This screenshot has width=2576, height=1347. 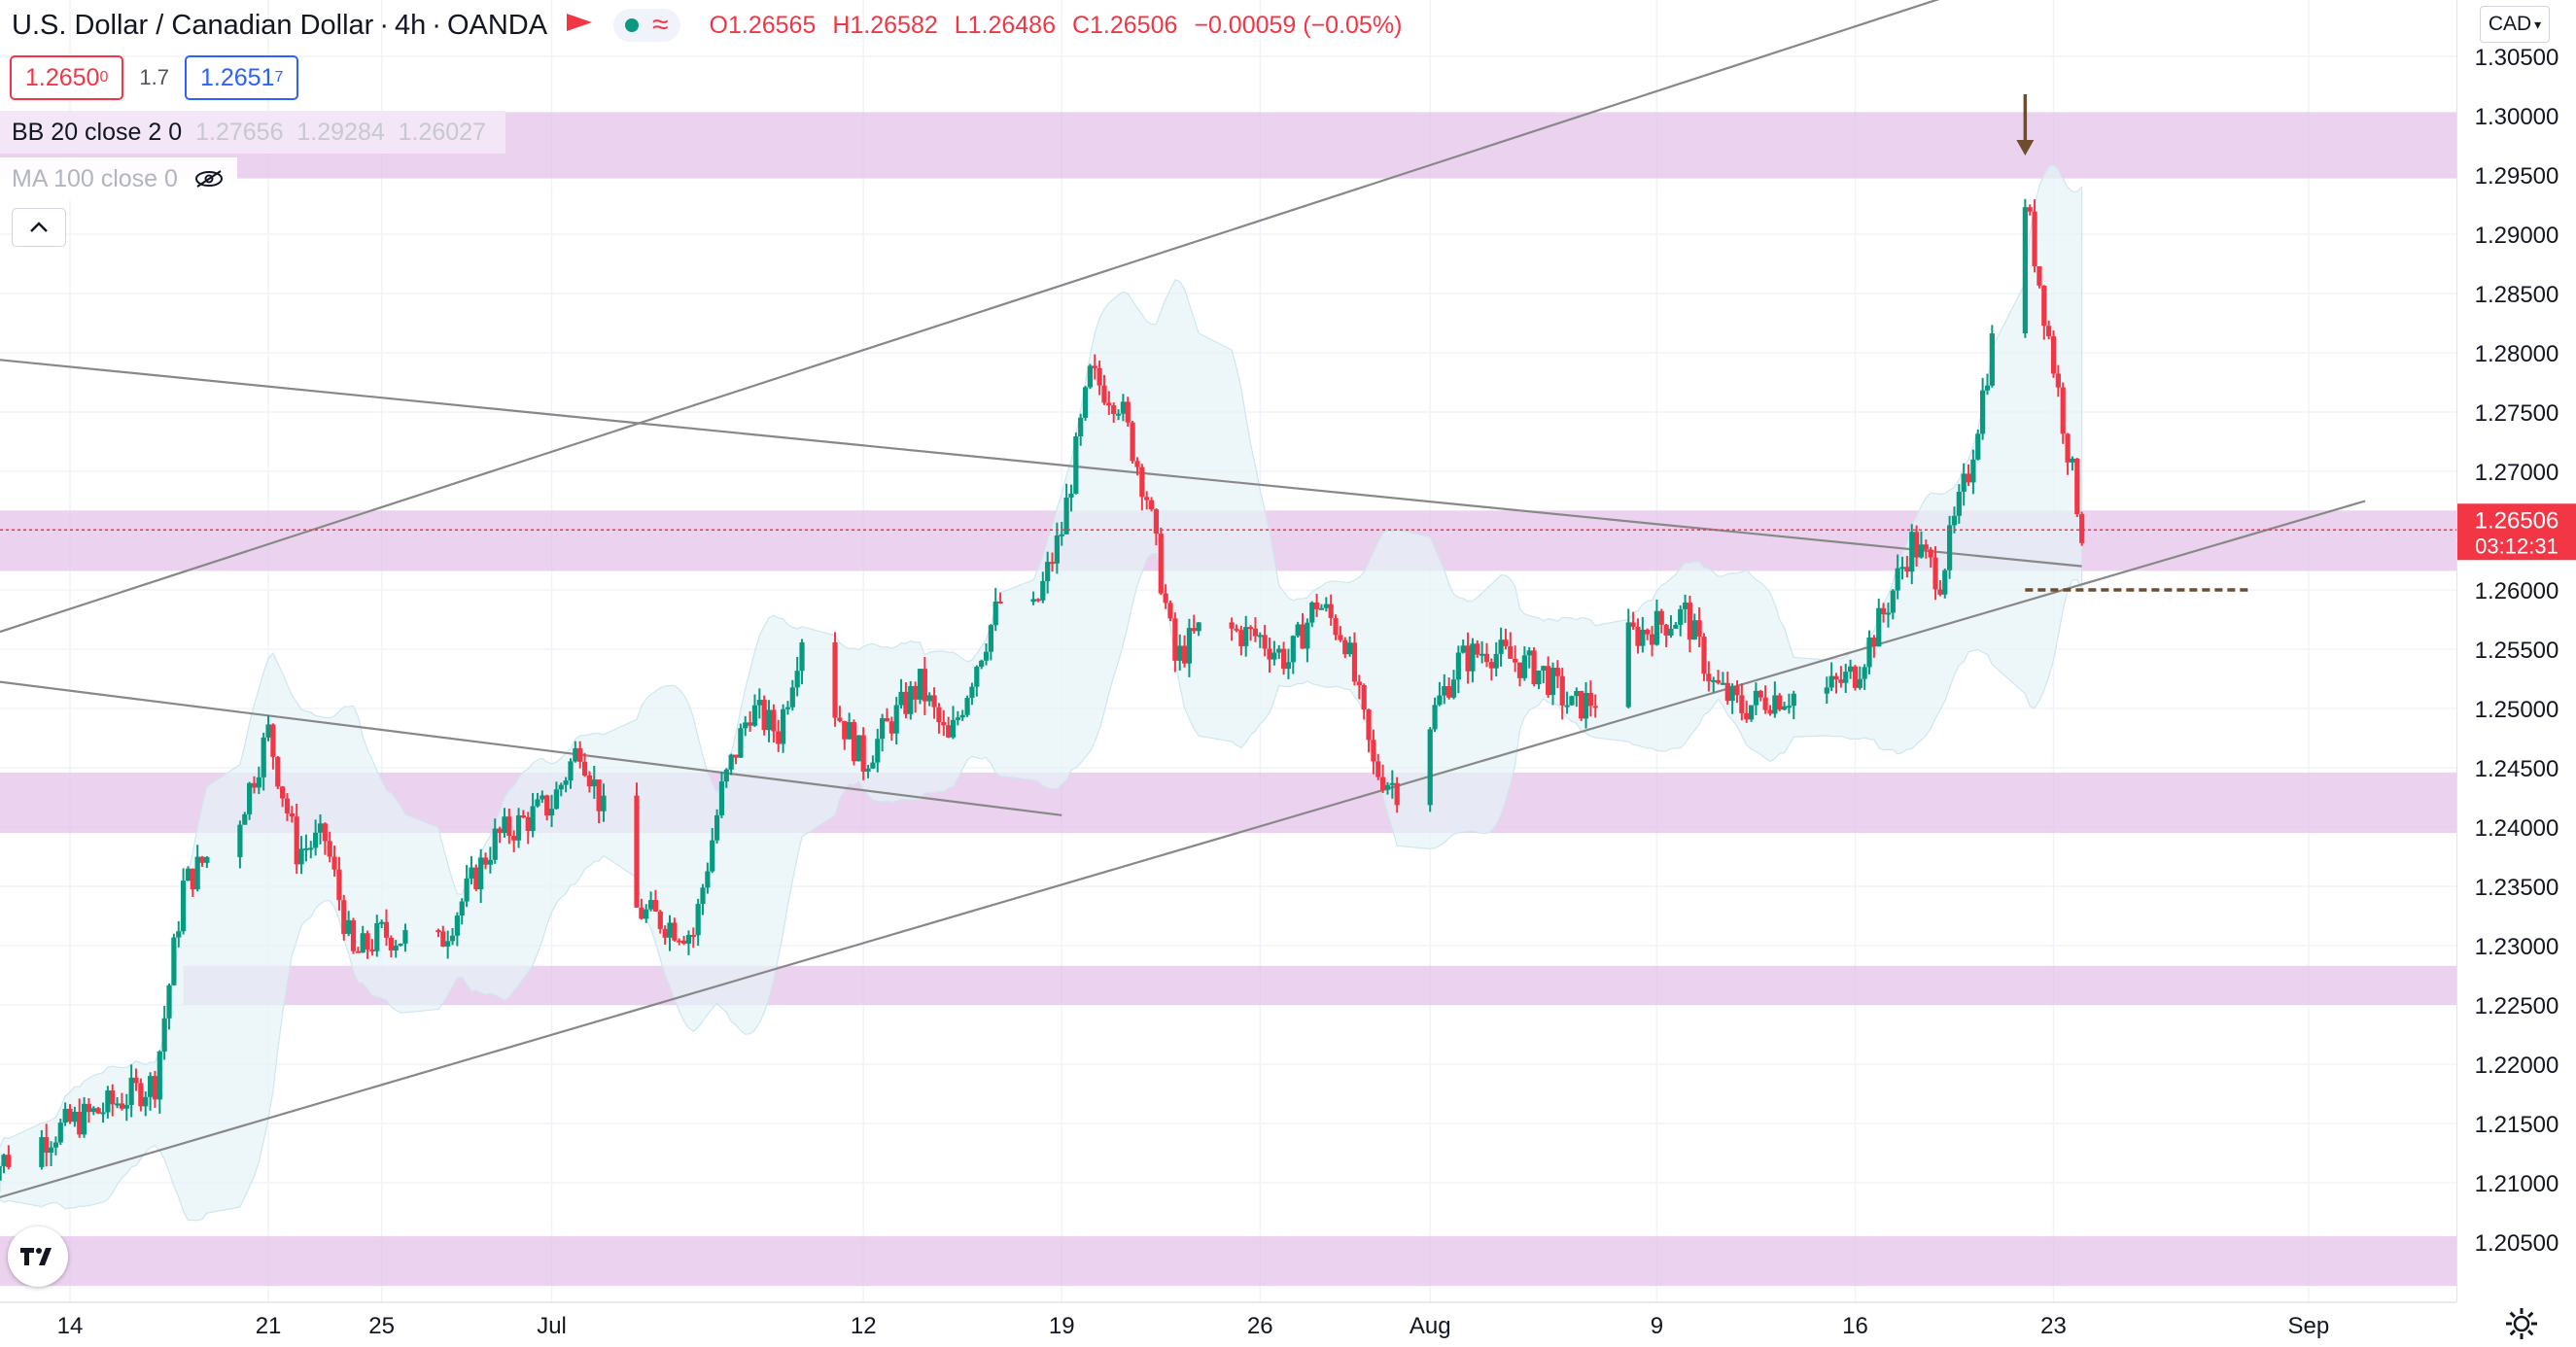 What do you see at coordinates (193, 25) in the screenshot?
I see `symbol-title: U.S. Dollar / Canadian Dollar` at bounding box center [193, 25].